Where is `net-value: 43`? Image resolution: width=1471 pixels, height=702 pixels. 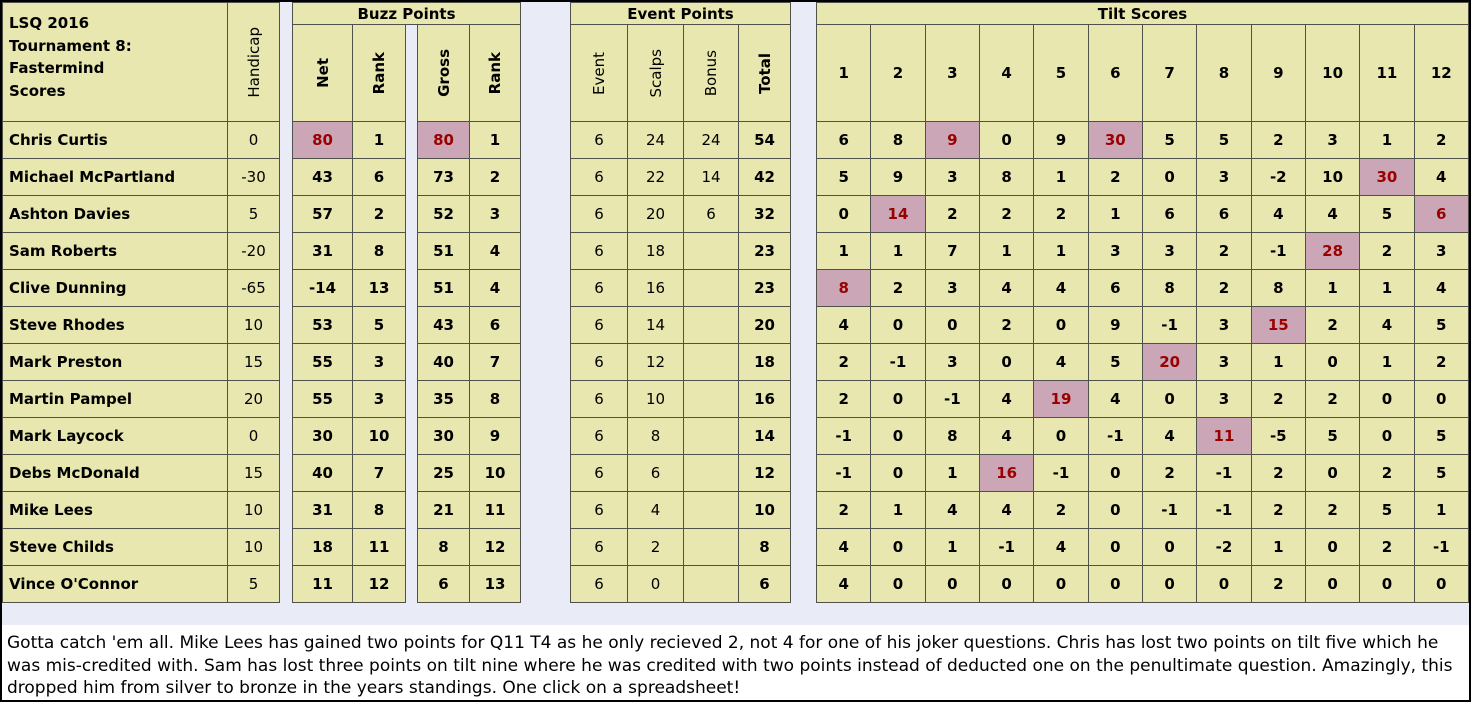 net-value: 43 is located at coordinates (323, 177).